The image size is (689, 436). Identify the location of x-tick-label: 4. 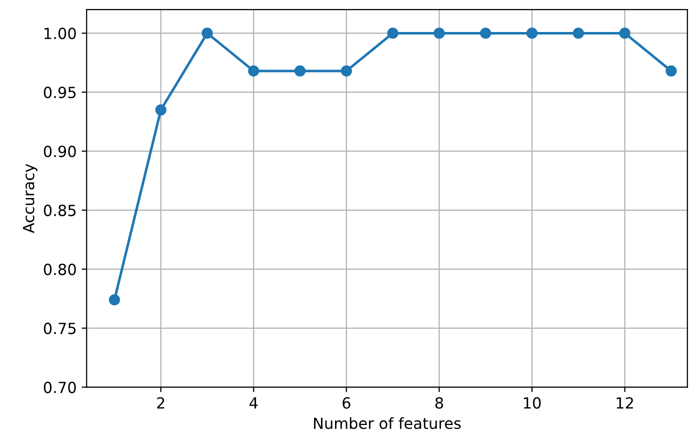
(254, 402).